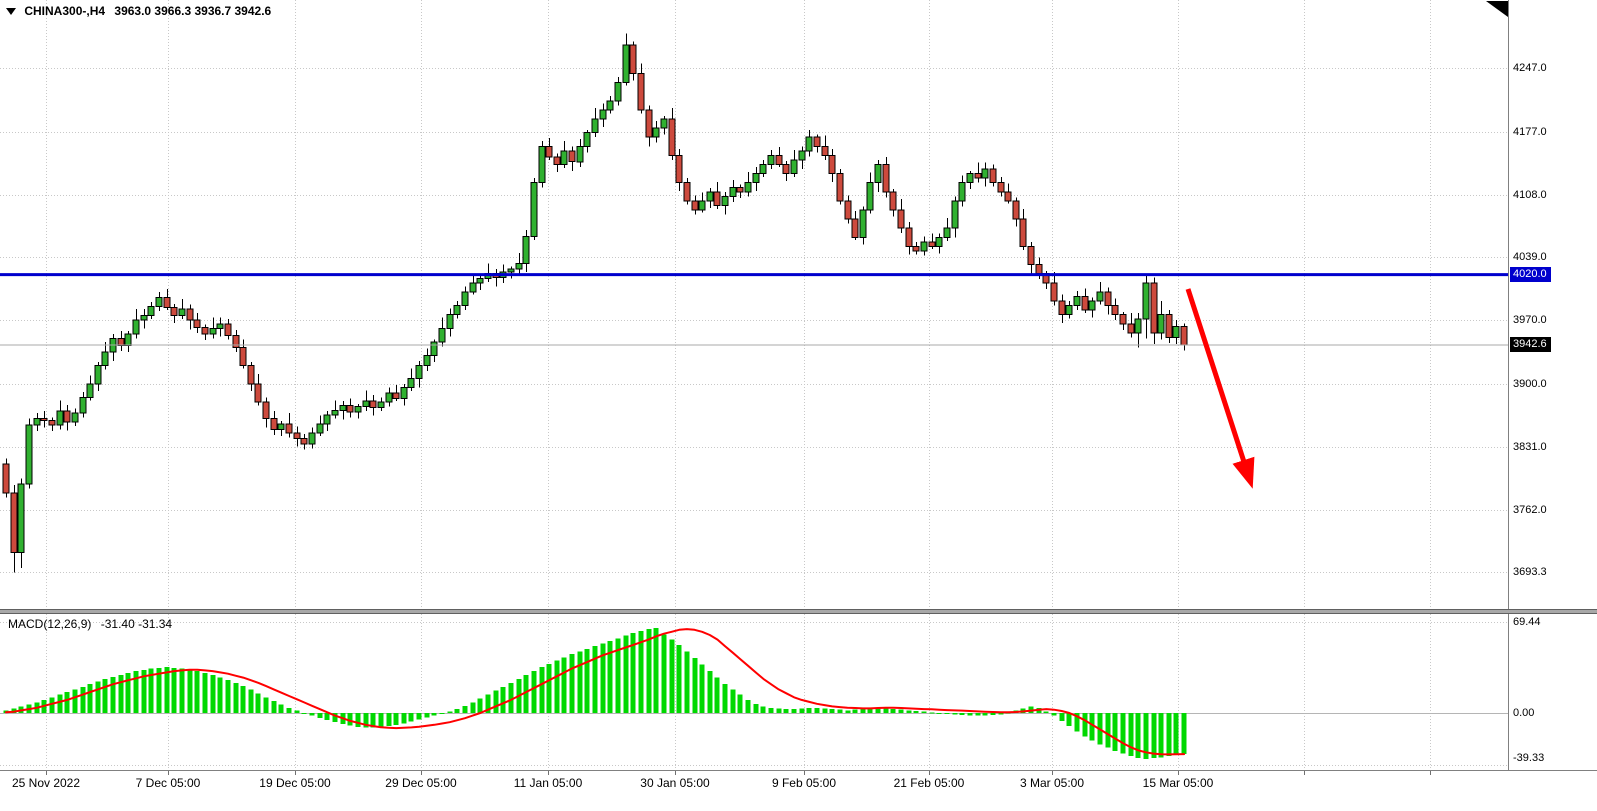  What do you see at coordinates (1530, 510) in the screenshot?
I see `price-tick-label: 3762.0` at bounding box center [1530, 510].